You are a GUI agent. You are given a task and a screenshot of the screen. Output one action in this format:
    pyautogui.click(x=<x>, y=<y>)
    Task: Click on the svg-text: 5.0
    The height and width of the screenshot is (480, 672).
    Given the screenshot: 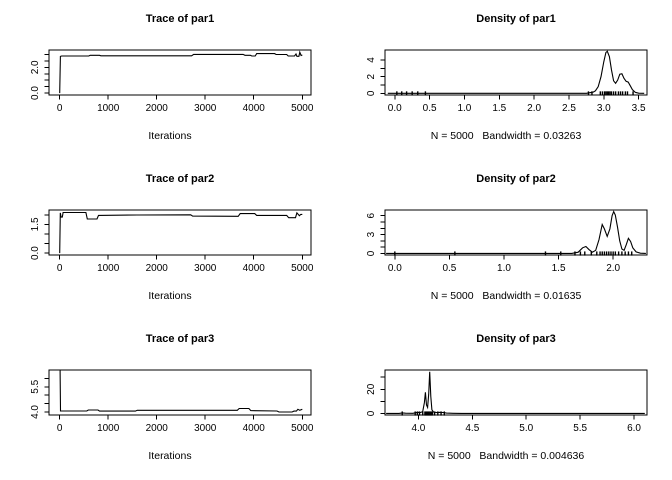 What is the action you would take?
    pyautogui.click(x=526, y=428)
    